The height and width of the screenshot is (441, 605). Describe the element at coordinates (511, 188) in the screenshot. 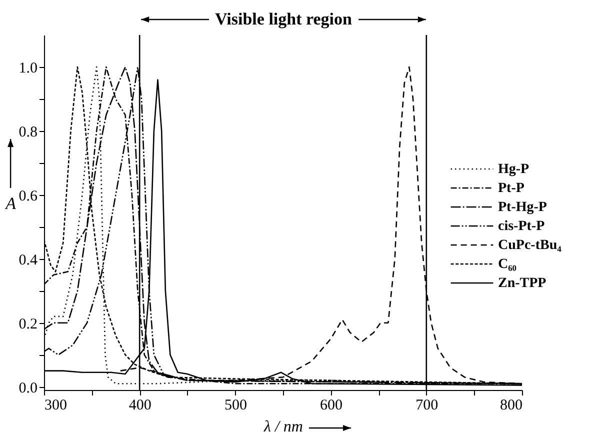

I see `legend-label: Pt-P` at that location.